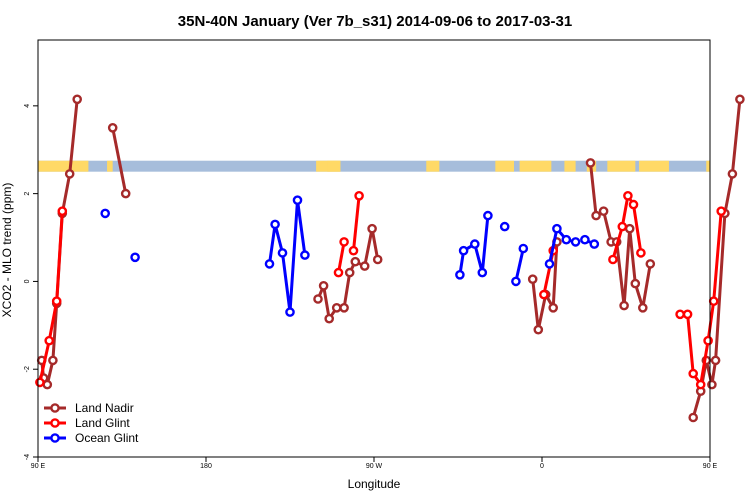  Describe the element at coordinates (91, 438) in the screenshot. I see `legend-item: Ocean Glint` at that location.